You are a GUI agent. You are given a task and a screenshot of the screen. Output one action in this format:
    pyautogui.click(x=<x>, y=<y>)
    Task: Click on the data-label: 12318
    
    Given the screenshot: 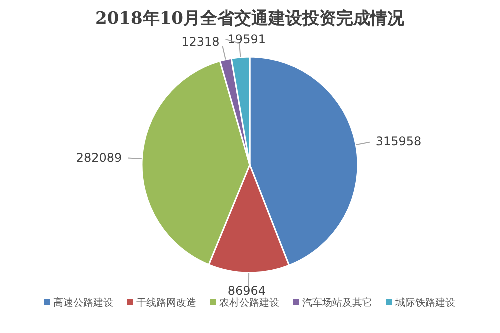 What is the action you would take?
    pyautogui.click(x=201, y=42)
    